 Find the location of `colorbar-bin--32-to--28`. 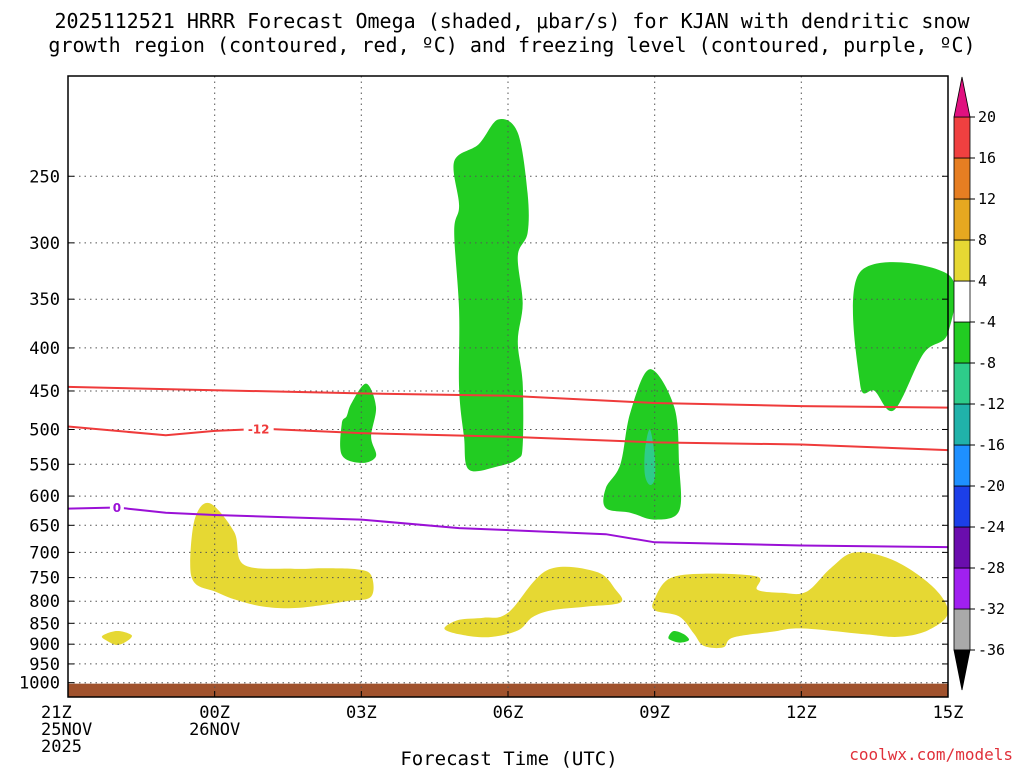

colorbar-bin--32-to--28 is located at coordinates (962, 588).